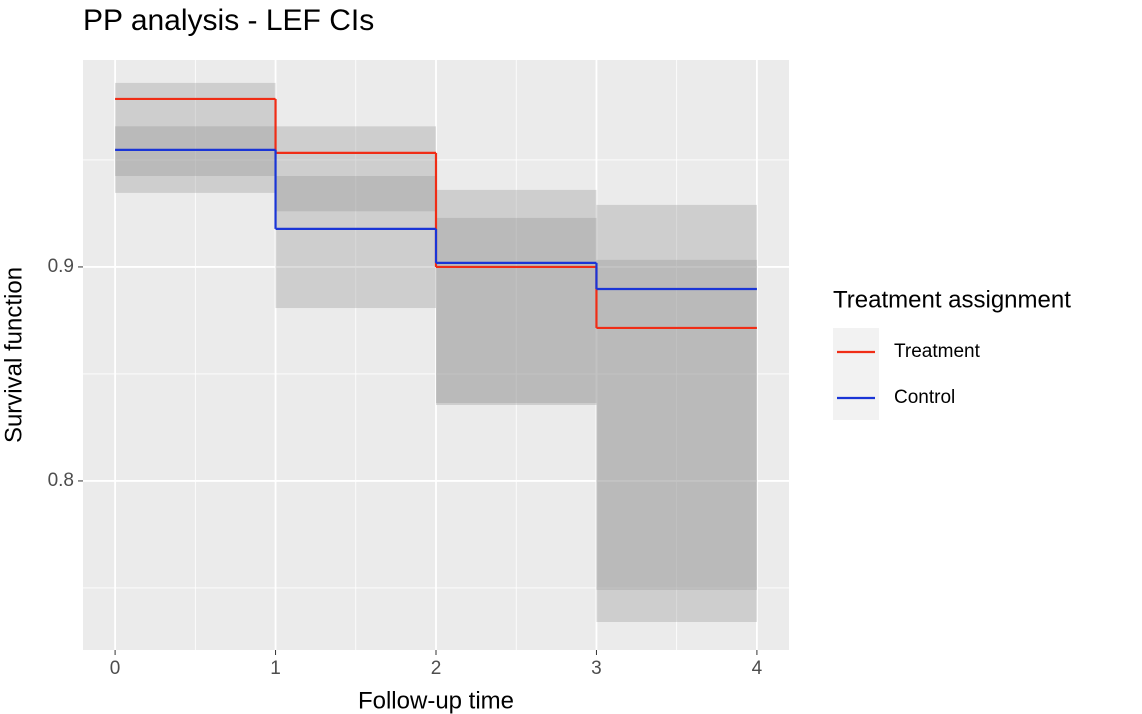 Image resolution: width=1142 pixels, height=714 pixels. Describe the element at coordinates (61, 480) in the screenshot. I see `y-tick-label: 0.8` at that location.